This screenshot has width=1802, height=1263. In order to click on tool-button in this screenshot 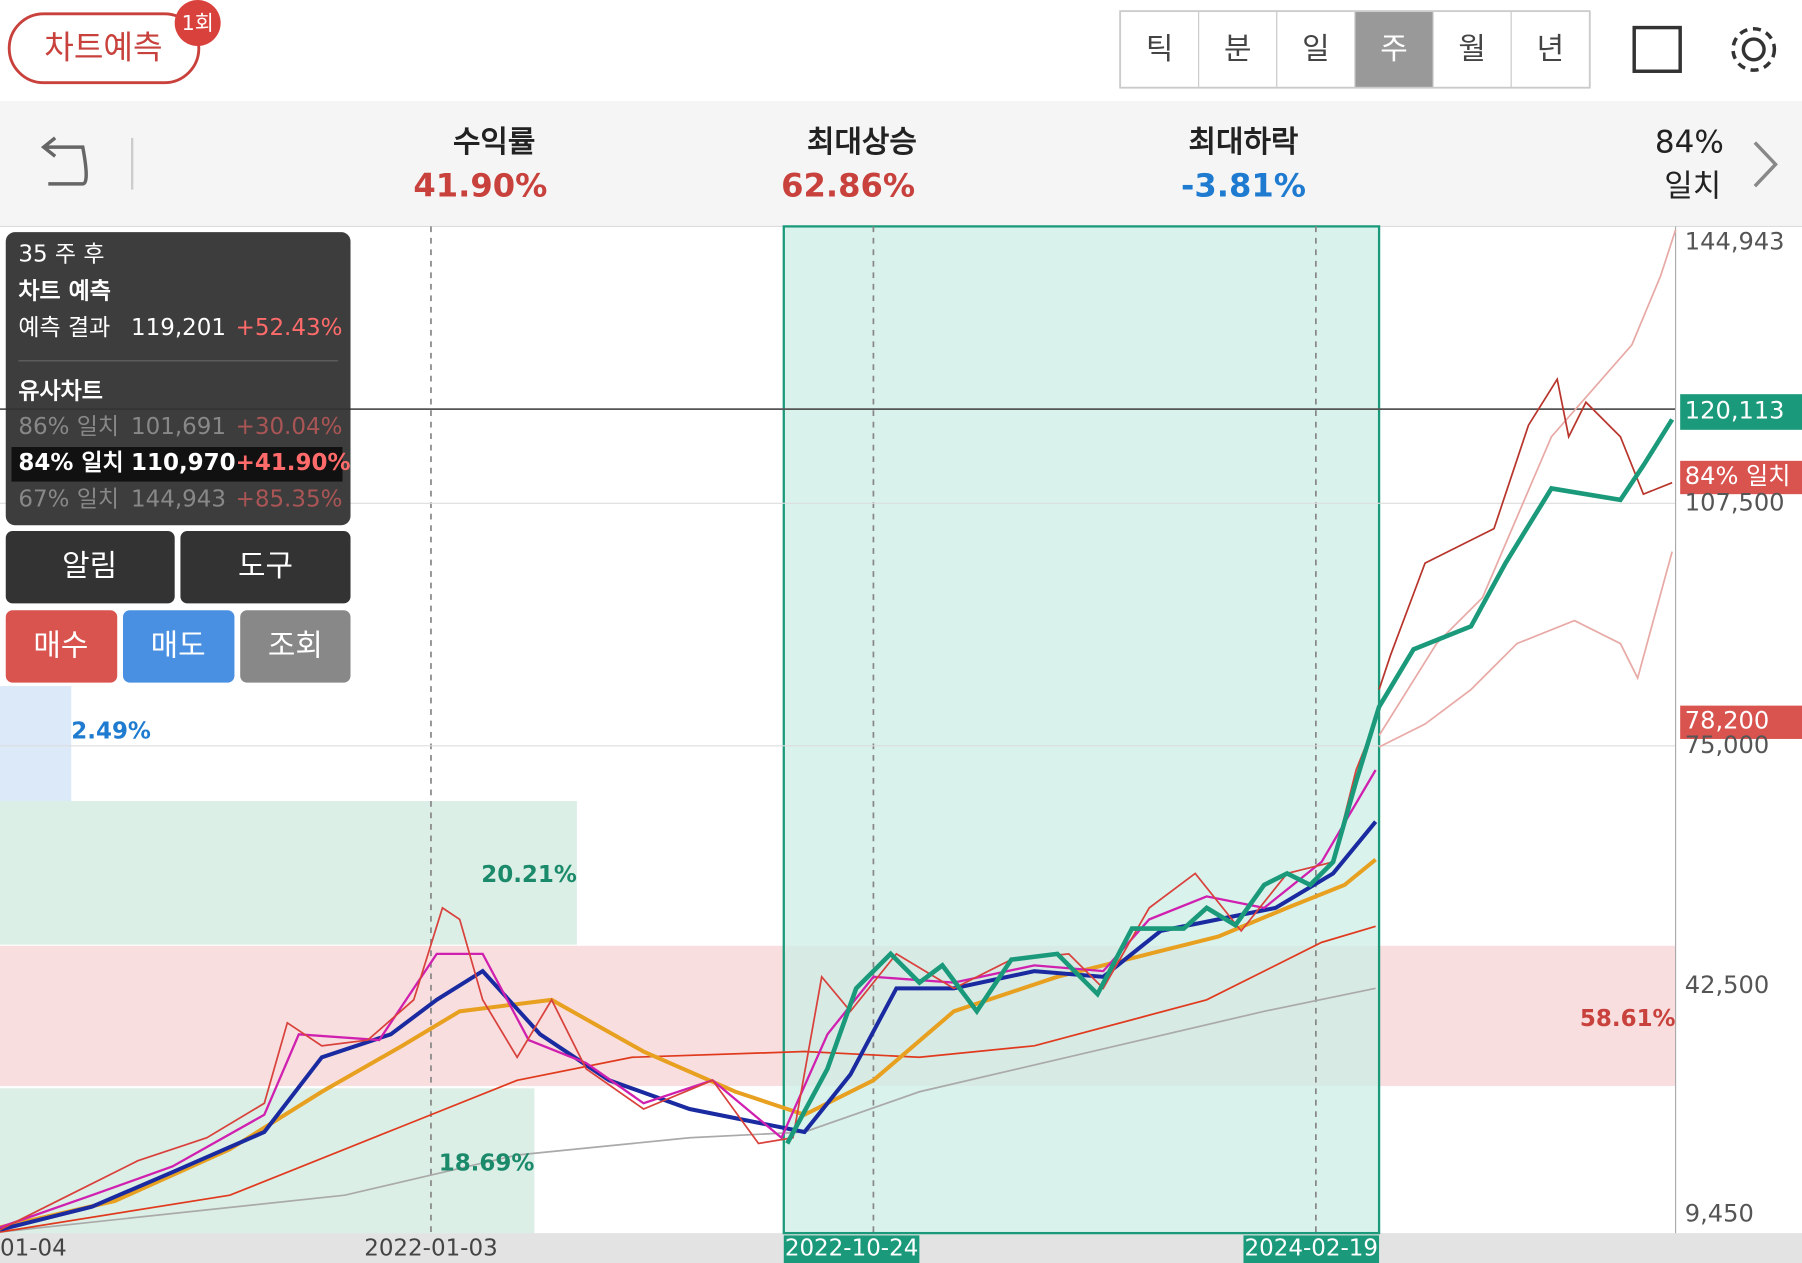, I will do `click(265, 567)`.